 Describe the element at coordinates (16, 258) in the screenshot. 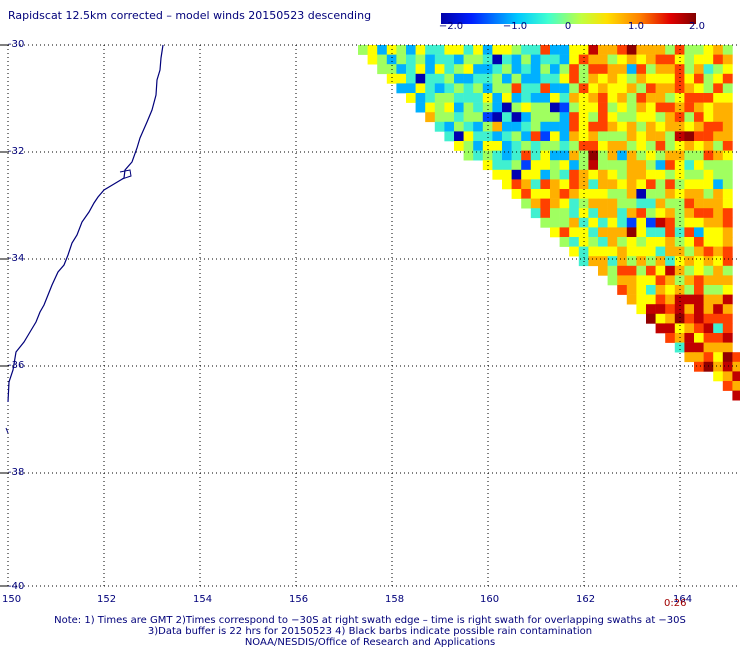

I see `lat-label-34: -34` at that location.